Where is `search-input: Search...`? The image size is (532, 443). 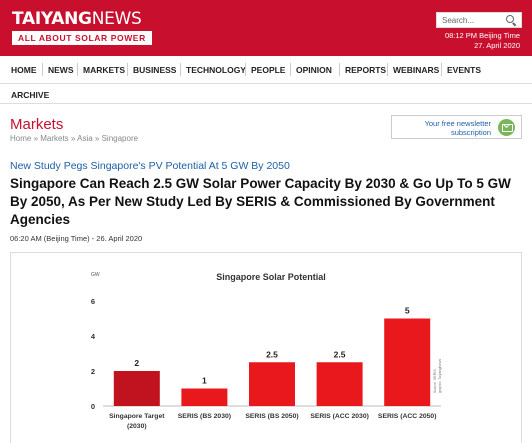
search-input: Search... is located at coordinates (458, 20).